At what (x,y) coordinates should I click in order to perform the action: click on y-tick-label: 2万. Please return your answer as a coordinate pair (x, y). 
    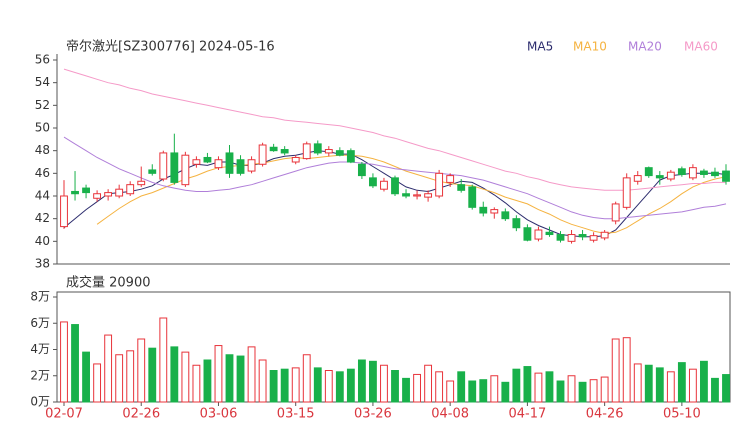
    Looking at the image, I should click on (40, 375).